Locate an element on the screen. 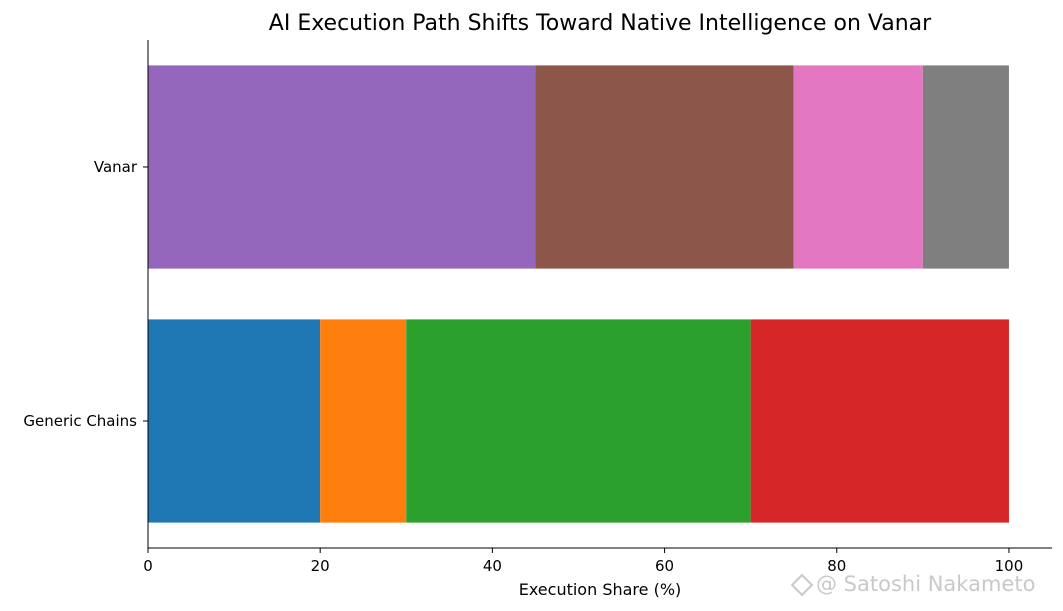  x-tick-label: 60 is located at coordinates (664, 566).